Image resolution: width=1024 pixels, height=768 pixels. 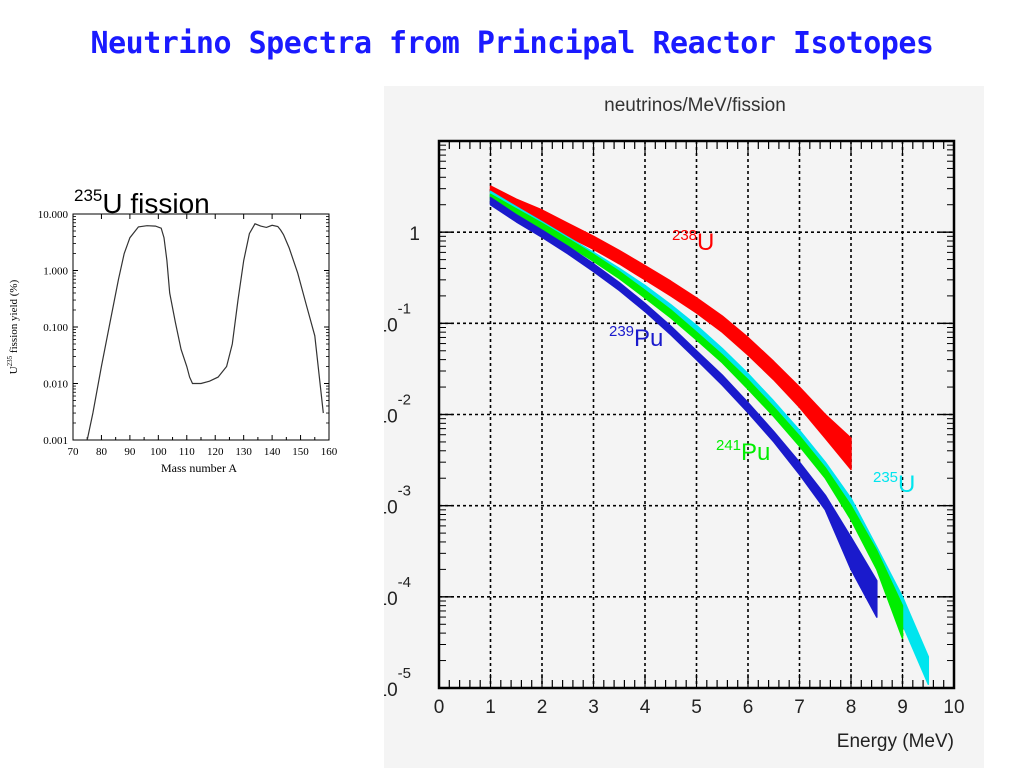 What do you see at coordinates (55, 441) in the screenshot?
I see `fission-y-tick-label: 0.001` at bounding box center [55, 441].